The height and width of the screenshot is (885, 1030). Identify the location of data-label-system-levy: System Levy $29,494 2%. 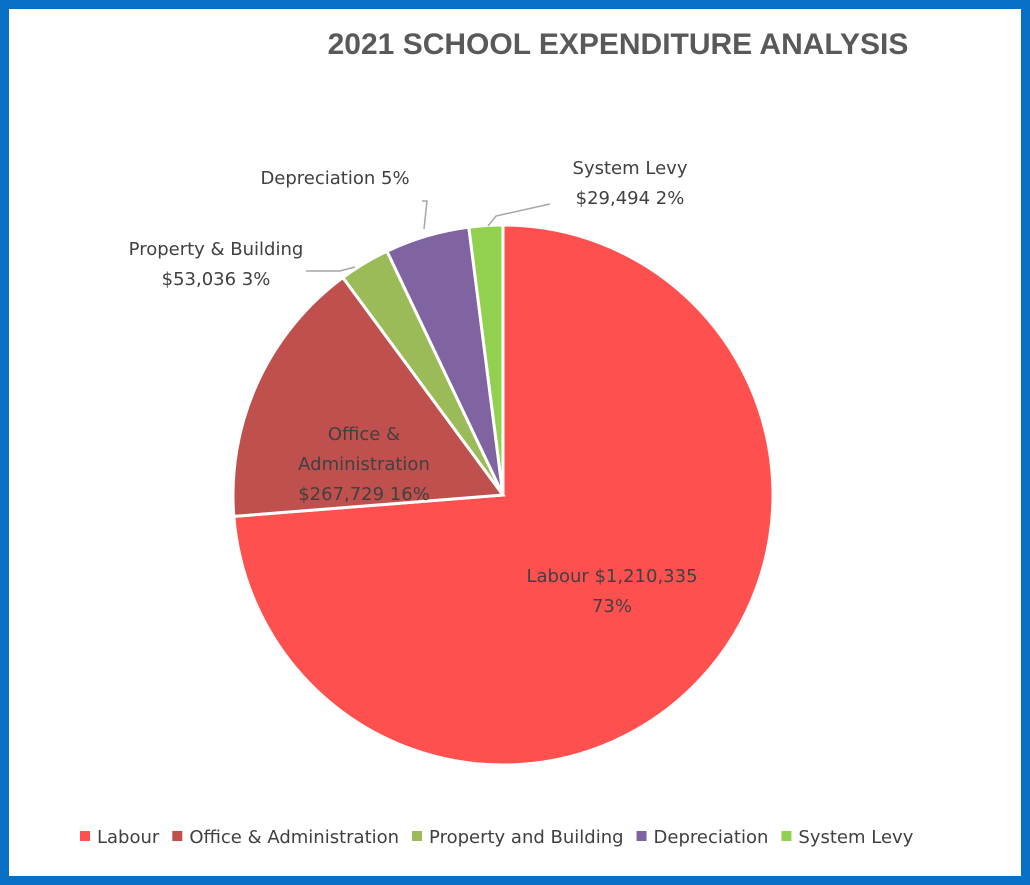
(630, 183).